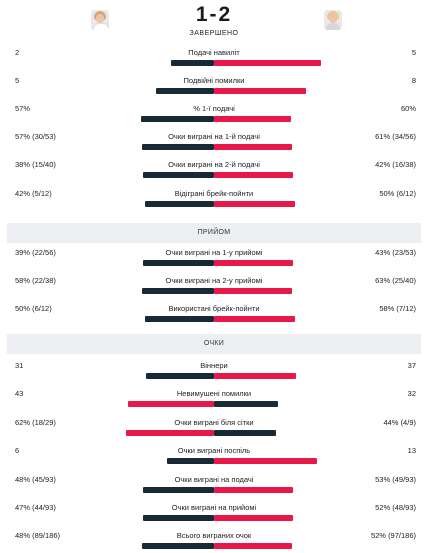 The height and width of the screenshot is (553, 428). Describe the element at coordinates (214, 33) in the screenshot. I see `match-status: ЗАВЕРШЕНО` at that location.